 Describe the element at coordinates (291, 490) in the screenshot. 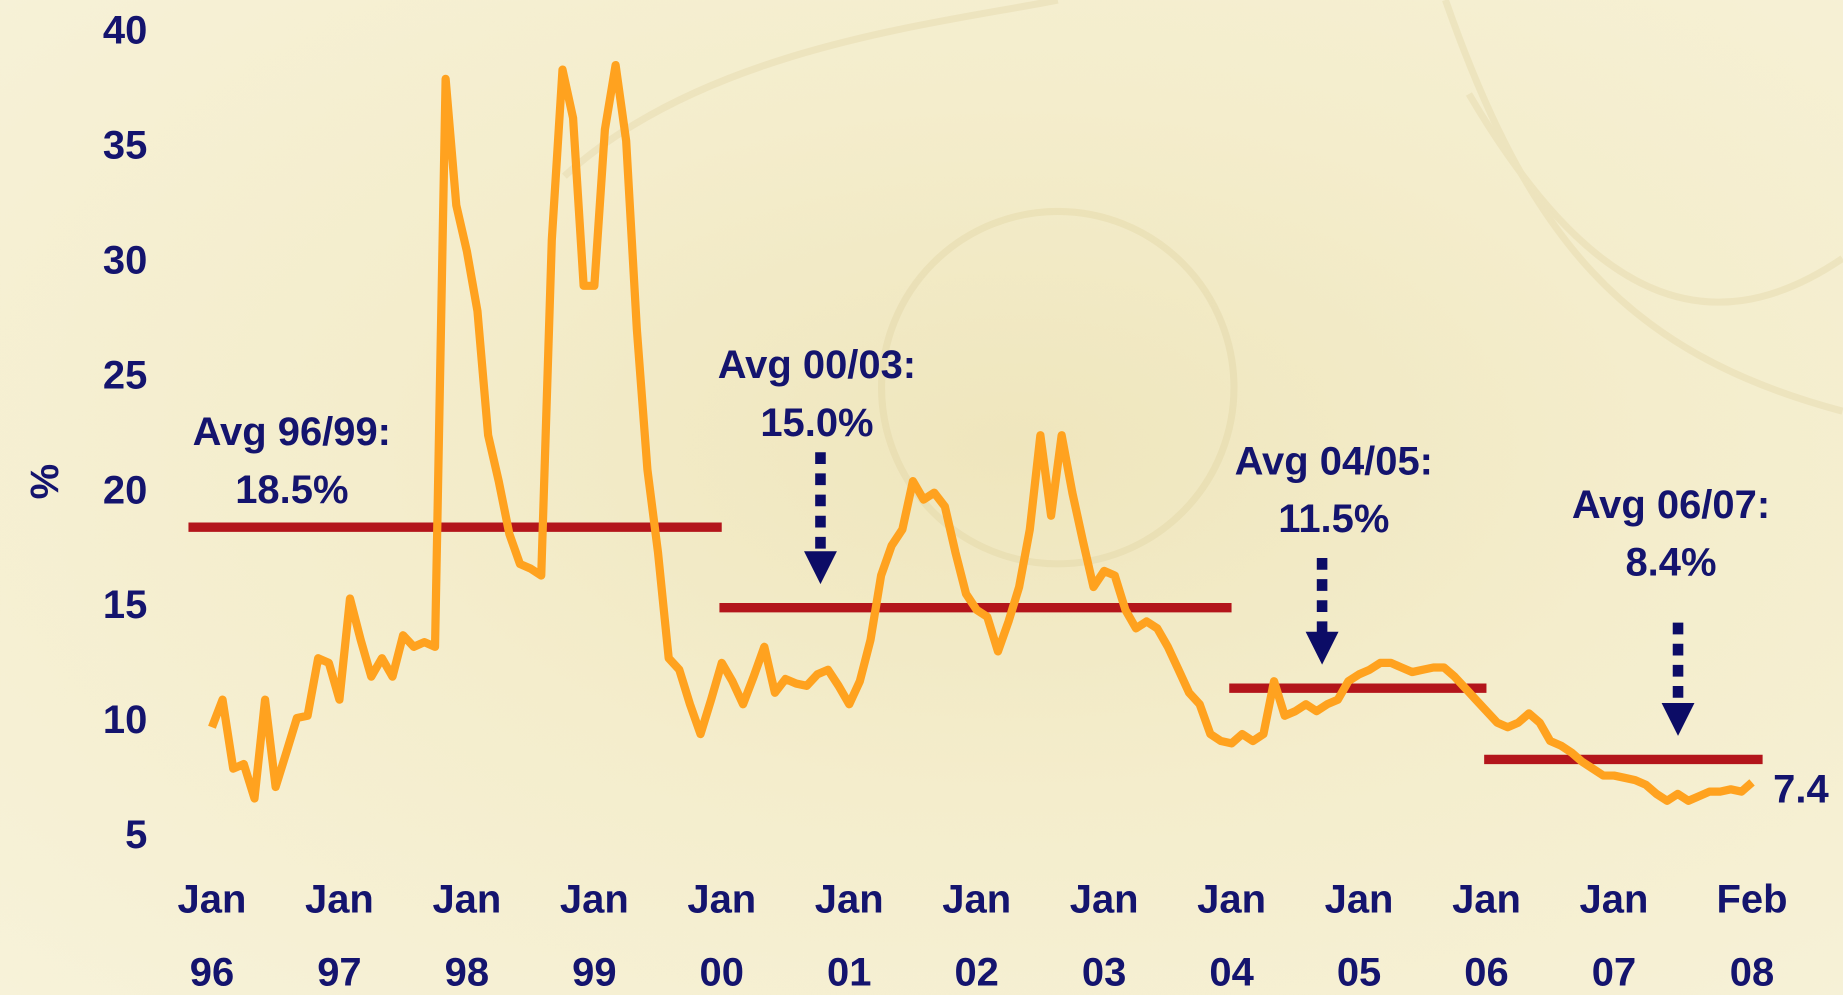

I see `average-value-label: 18.5%` at that location.